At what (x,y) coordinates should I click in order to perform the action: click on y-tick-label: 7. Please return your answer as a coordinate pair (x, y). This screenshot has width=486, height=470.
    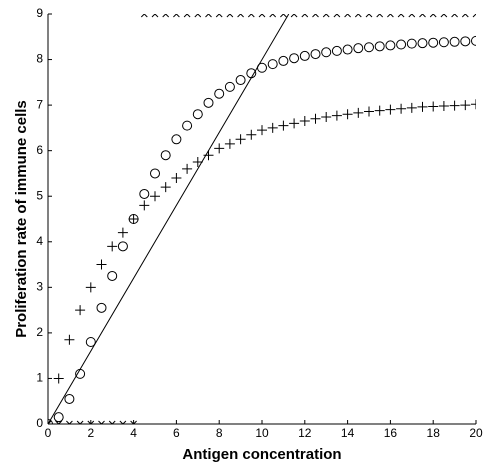
    Looking at the image, I should click on (39, 104).